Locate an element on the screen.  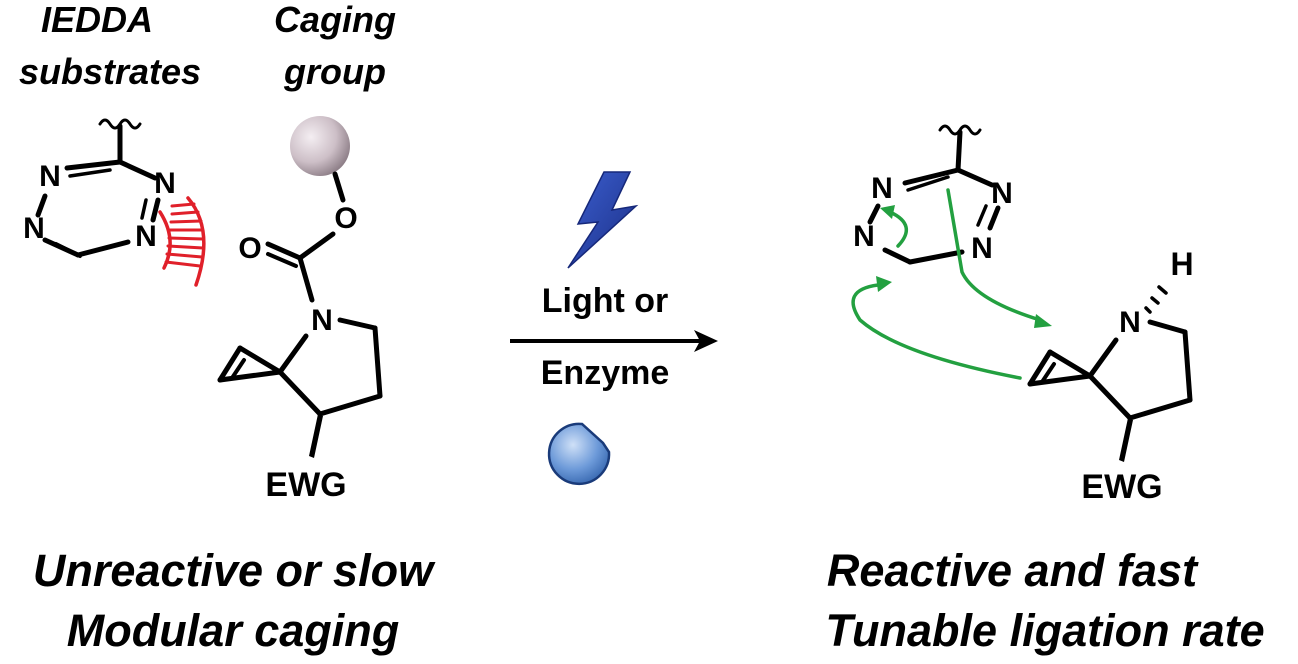
tetrazine-atom-n2: N is located at coordinates (165, 183).